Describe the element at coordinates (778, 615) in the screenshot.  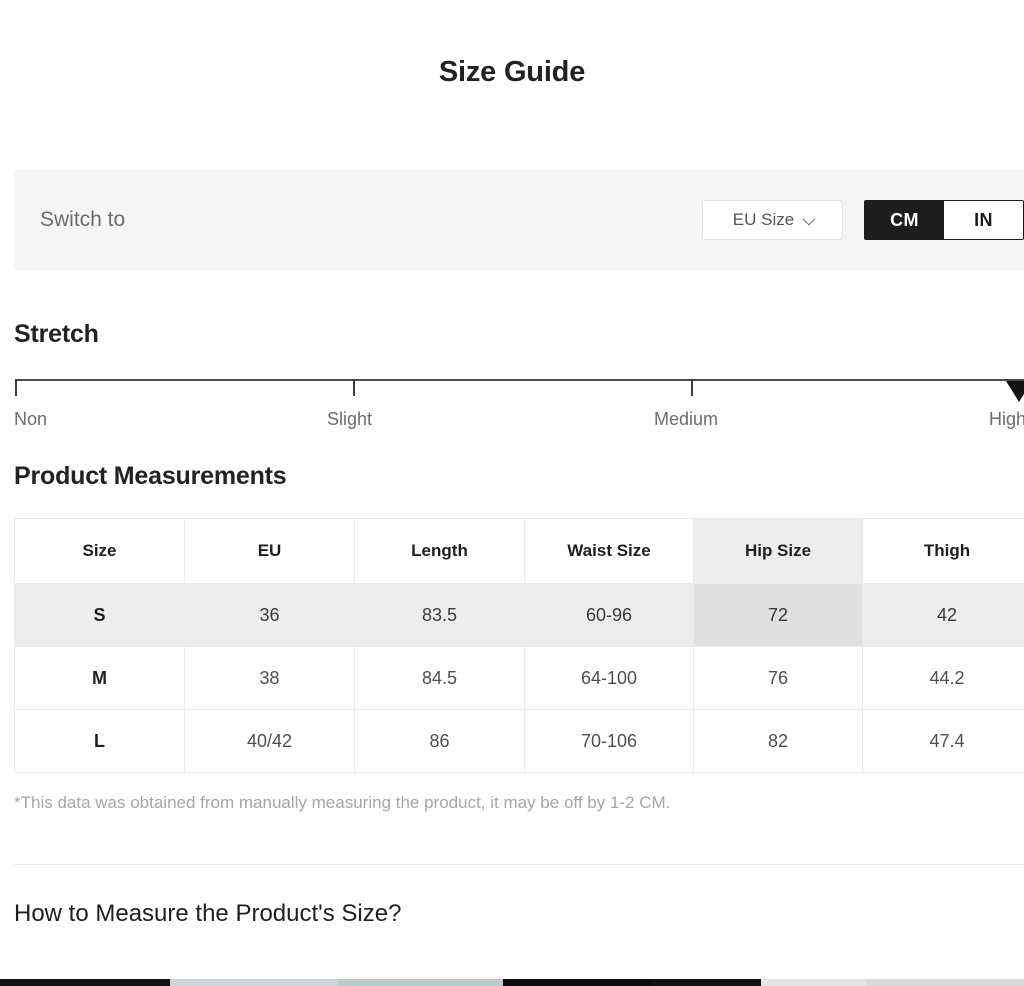
I see `cell-hip: 72` at that location.